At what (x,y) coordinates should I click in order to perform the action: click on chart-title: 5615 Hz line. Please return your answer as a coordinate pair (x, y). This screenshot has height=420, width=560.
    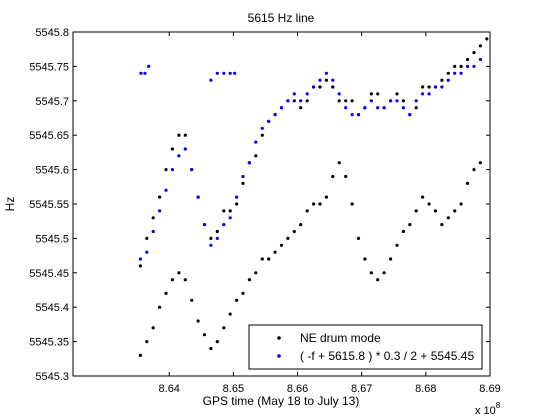
    Looking at the image, I should click on (281, 18).